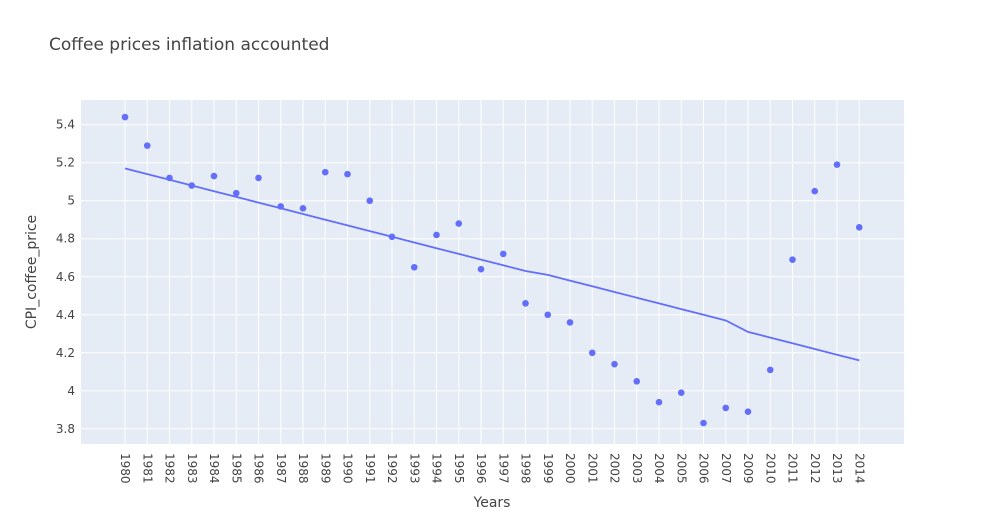 Image resolution: width=983 pixels, height=525 pixels. I want to click on x-tick-label: 2011, so click(793, 468).